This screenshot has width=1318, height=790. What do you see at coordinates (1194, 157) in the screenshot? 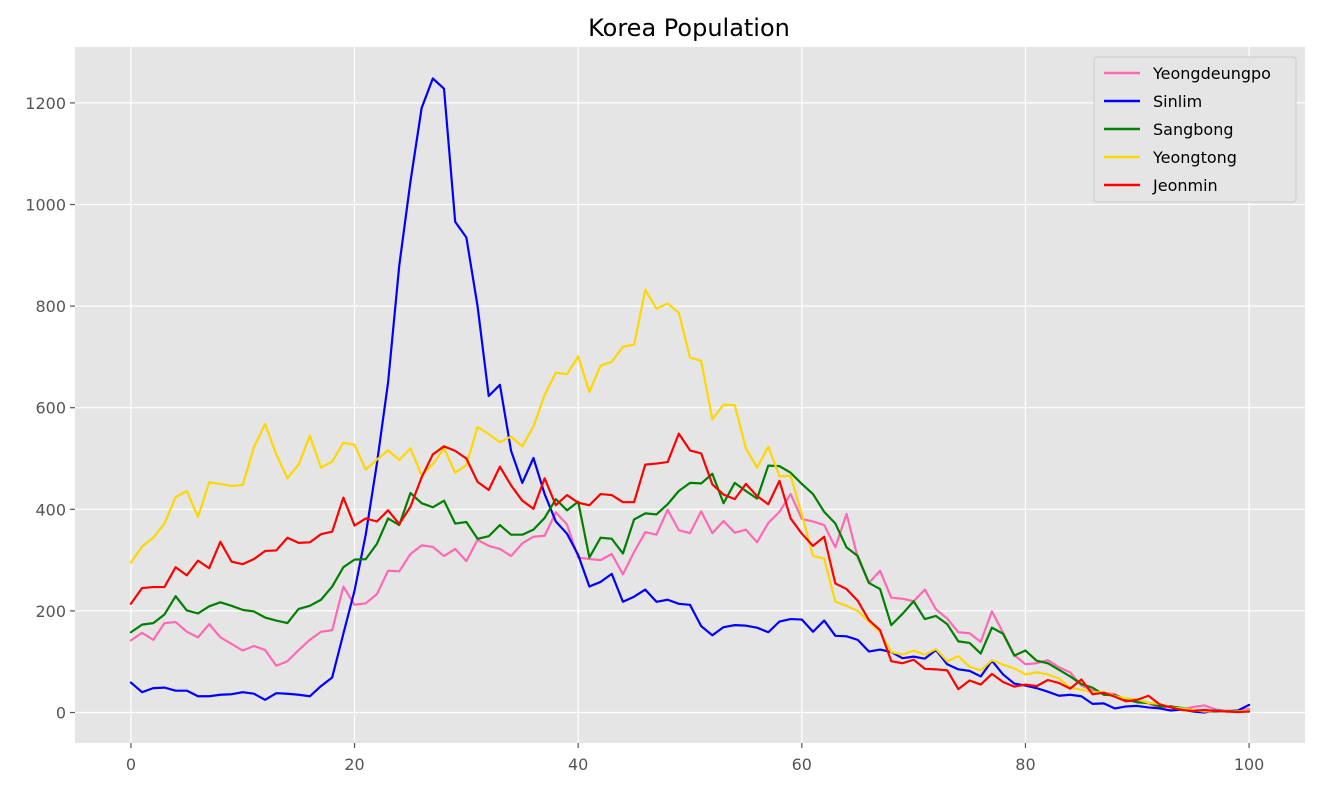
I see `legend-label-yeongtong: Yeongtong` at bounding box center [1194, 157].